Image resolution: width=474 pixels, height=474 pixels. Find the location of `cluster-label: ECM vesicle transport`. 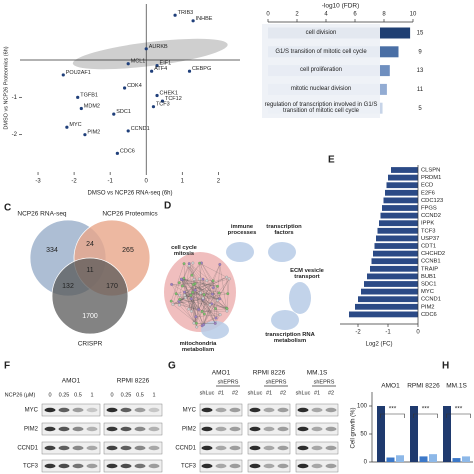

cluster-label: ECM vesicle transport is located at coordinates (307, 273).